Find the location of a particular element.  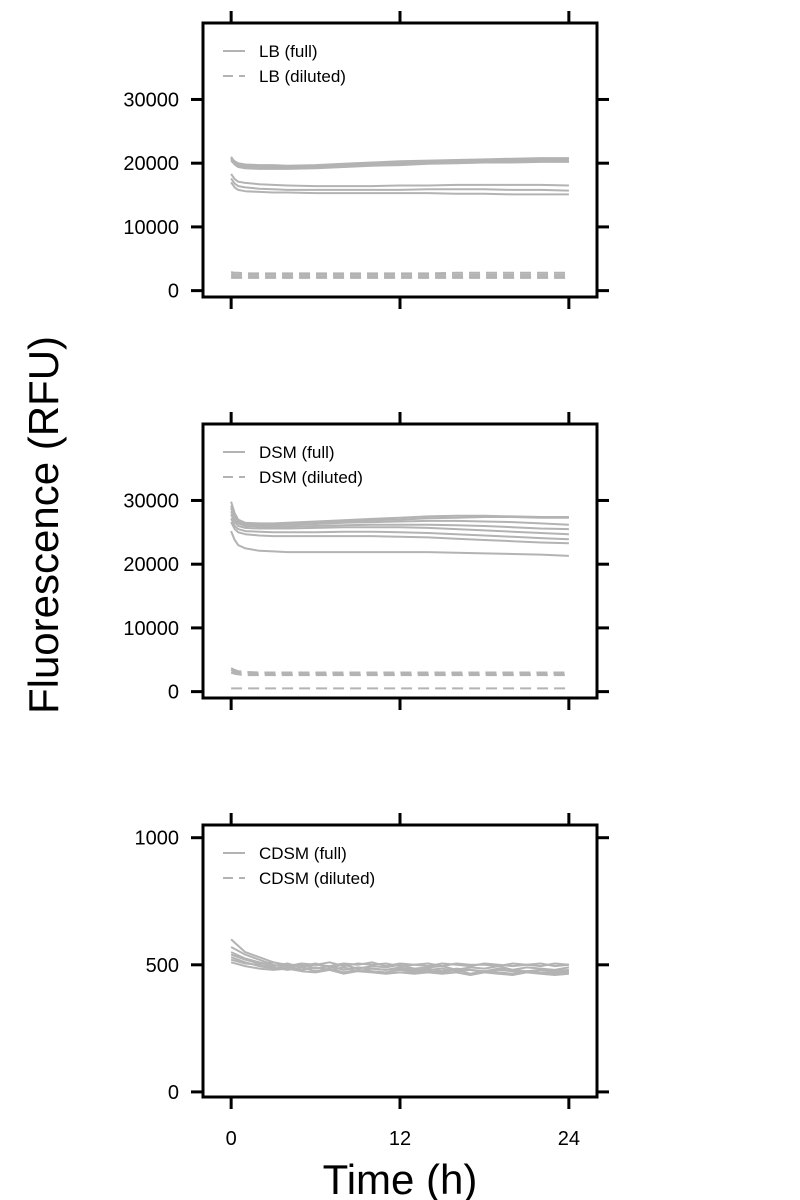

dsm-y-tick-label-1: 10000 is located at coordinates (151, 629).